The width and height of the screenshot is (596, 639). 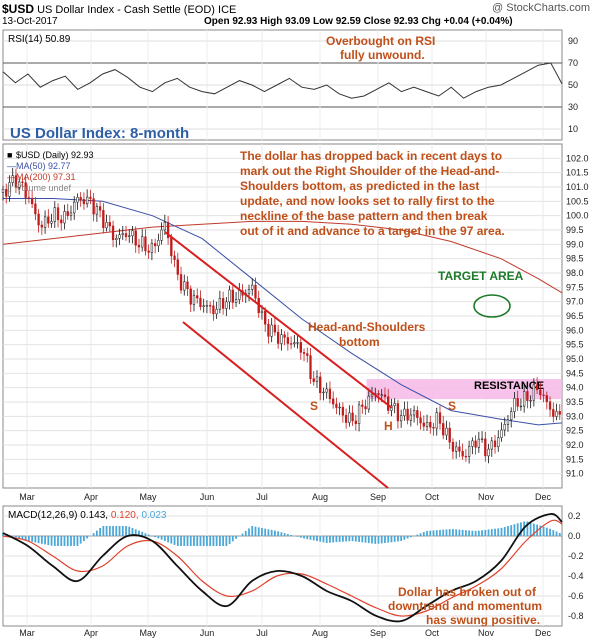 I want to click on price-ytick-label: 92.0, so click(x=575, y=445).